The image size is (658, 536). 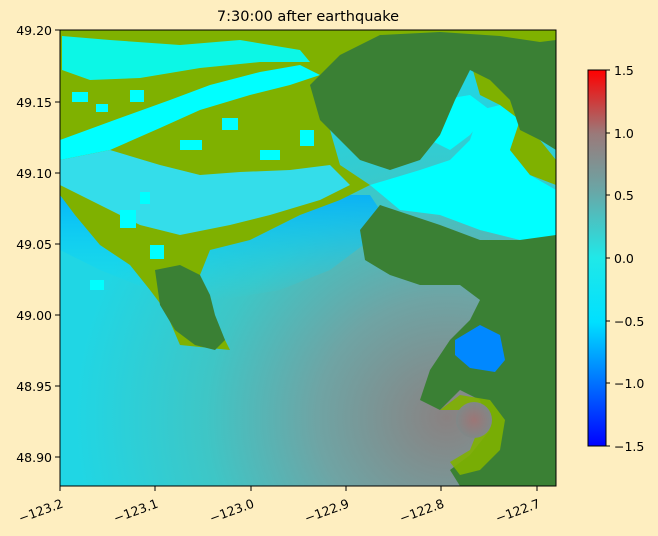 I want to click on river-channel, so click(x=190, y=112).